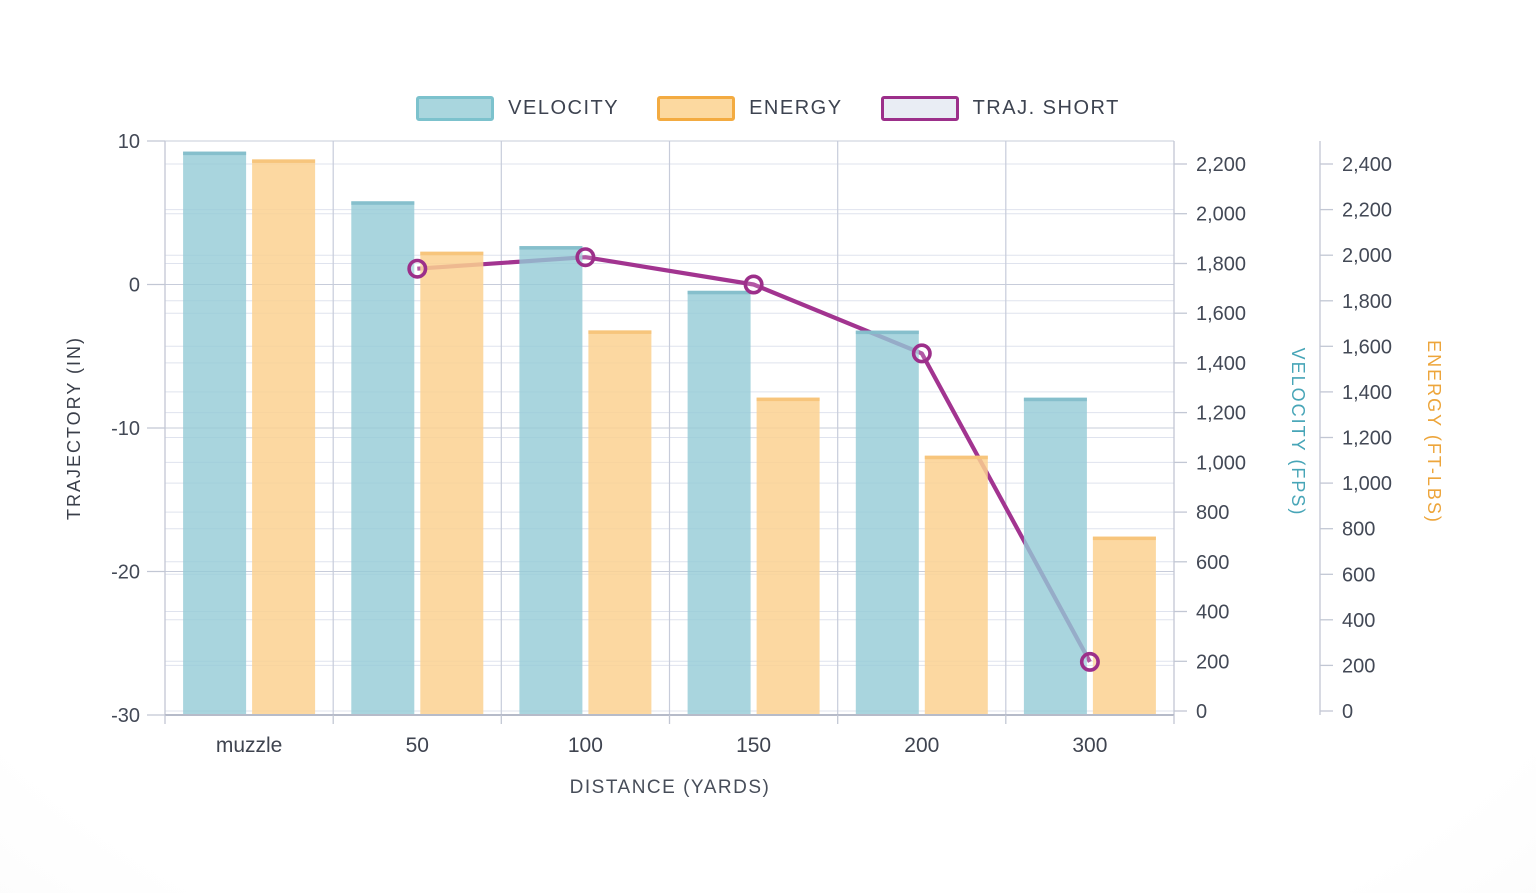  I want to click on velocity-swatch-icon, so click(455, 108).